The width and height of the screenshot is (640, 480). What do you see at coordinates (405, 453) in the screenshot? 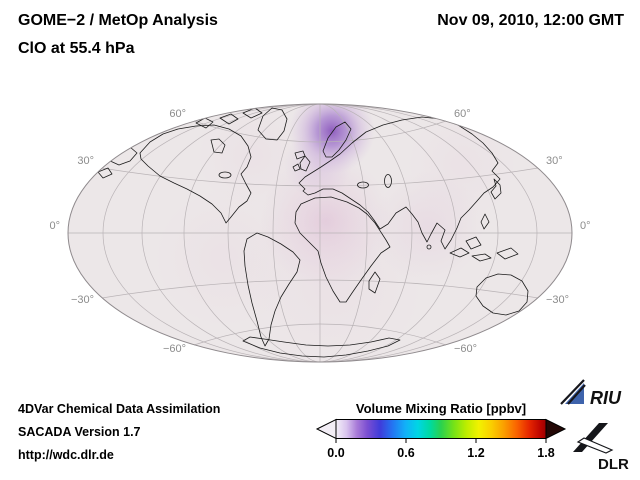
I see `colorbar-tick-1: 0.6` at bounding box center [405, 453].